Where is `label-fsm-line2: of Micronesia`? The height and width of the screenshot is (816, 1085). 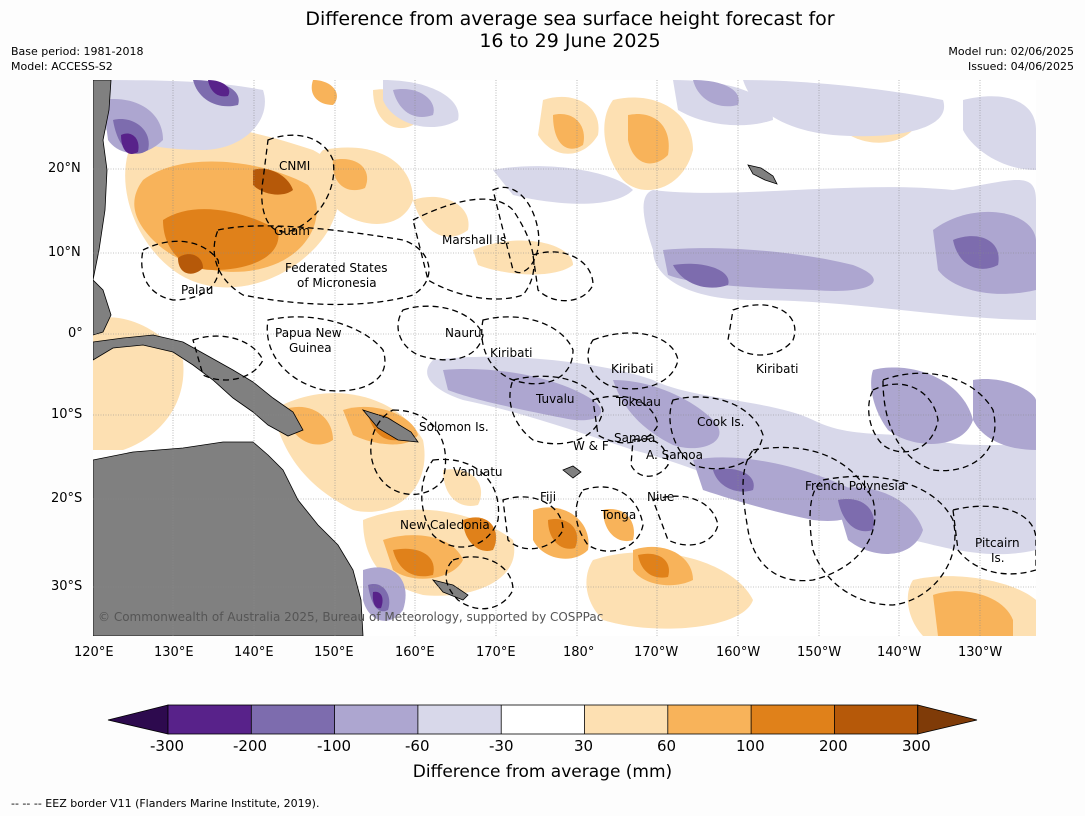
label-fsm-line2: of Micronesia is located at coordinates (337, 283).